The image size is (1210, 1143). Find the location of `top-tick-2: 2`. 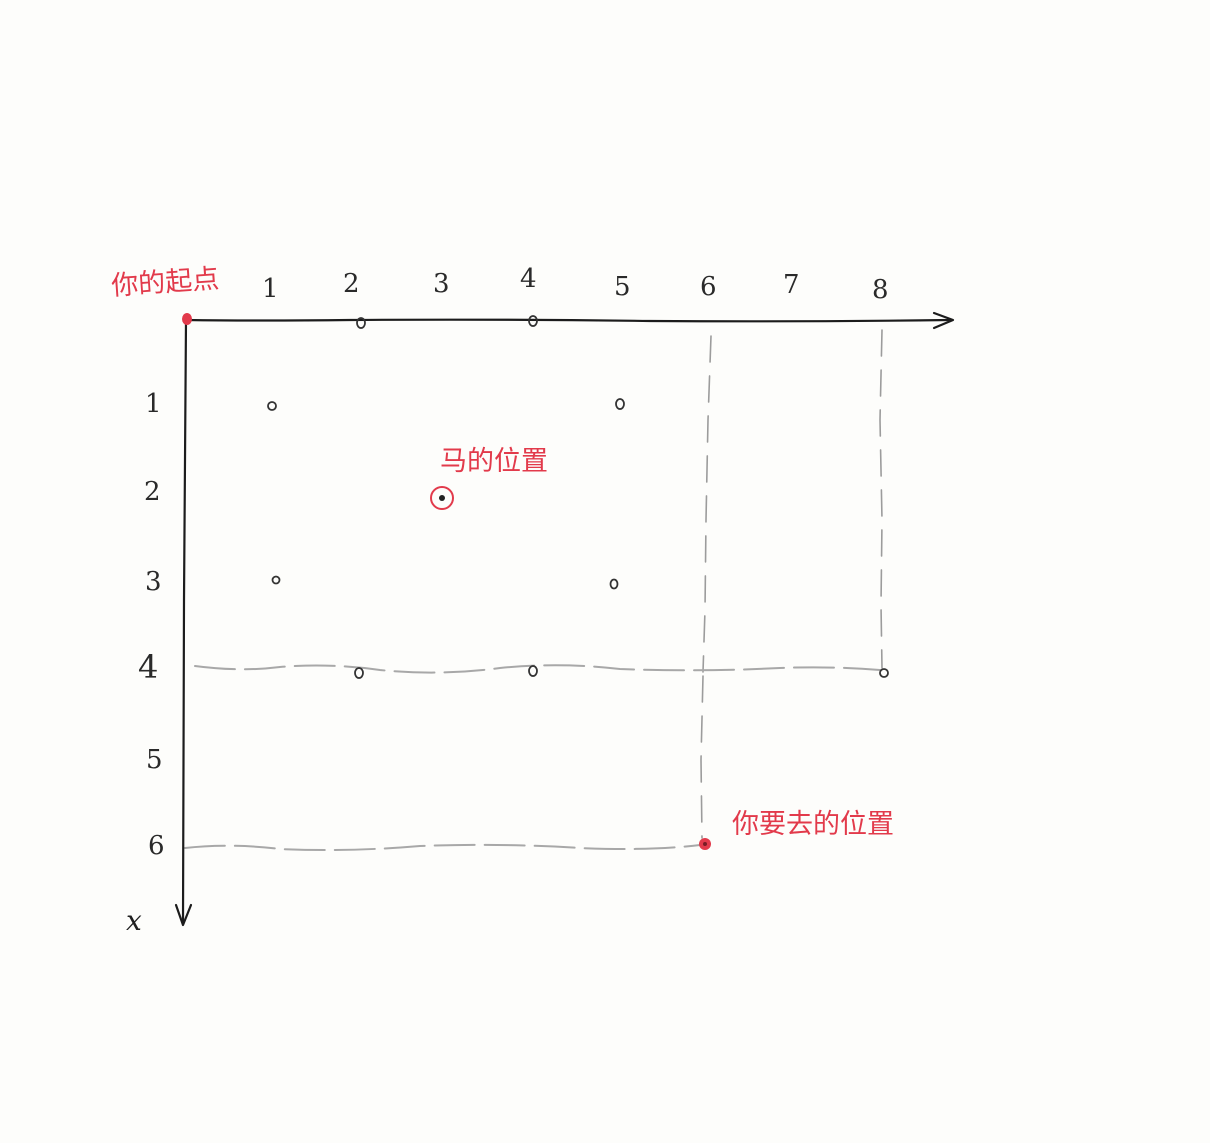

top-tick-2: 2 is located at coordinates (351, 284).